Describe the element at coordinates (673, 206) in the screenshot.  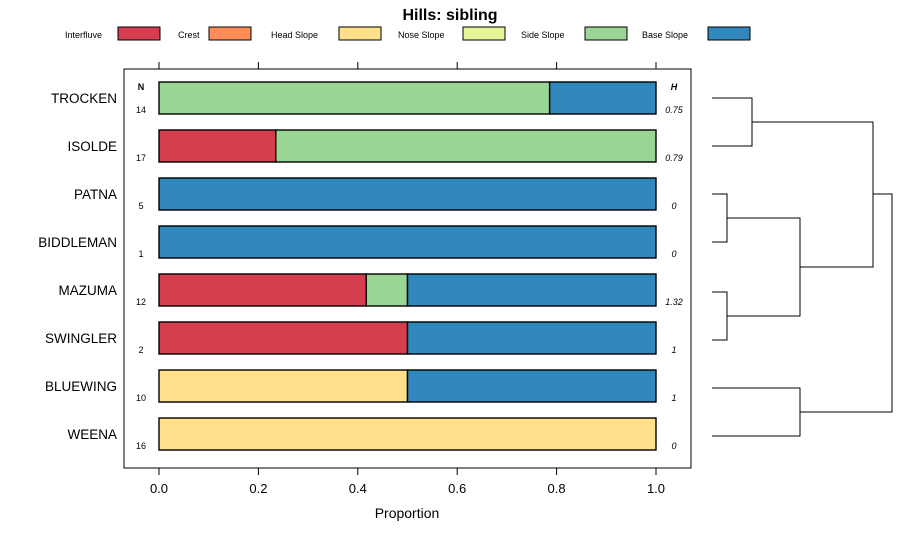
I see `h-value-patna: 0` at that location.